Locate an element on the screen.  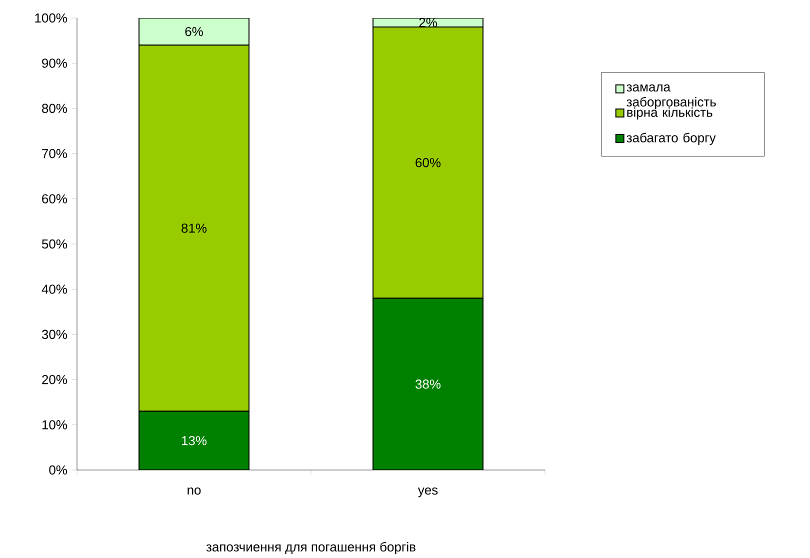
data-label: 81% is located at coordinates (194, 228).